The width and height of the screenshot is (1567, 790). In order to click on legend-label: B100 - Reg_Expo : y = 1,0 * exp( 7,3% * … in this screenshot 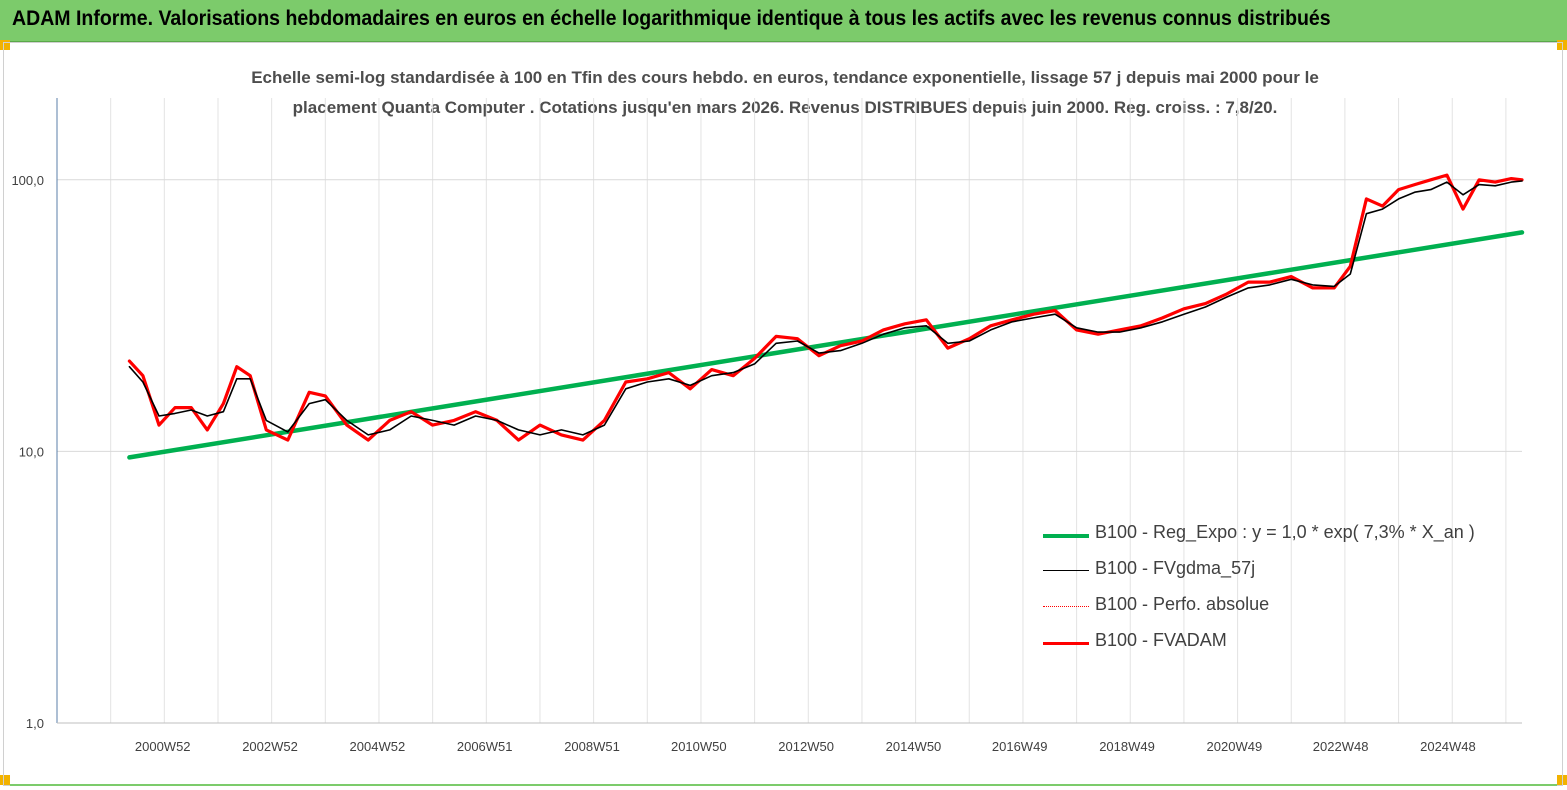, I will do `click(1285, 532)`.